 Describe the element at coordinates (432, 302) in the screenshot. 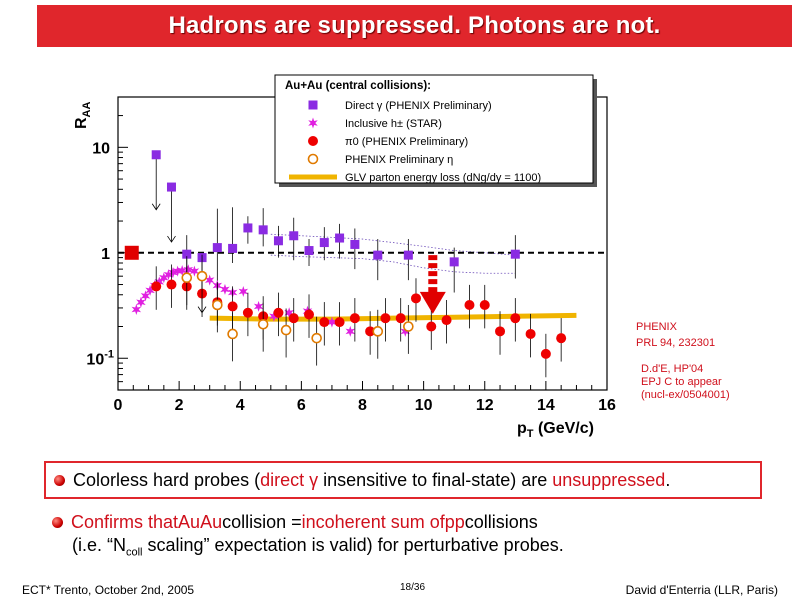

I see `suppression-arrowhead` at that location.